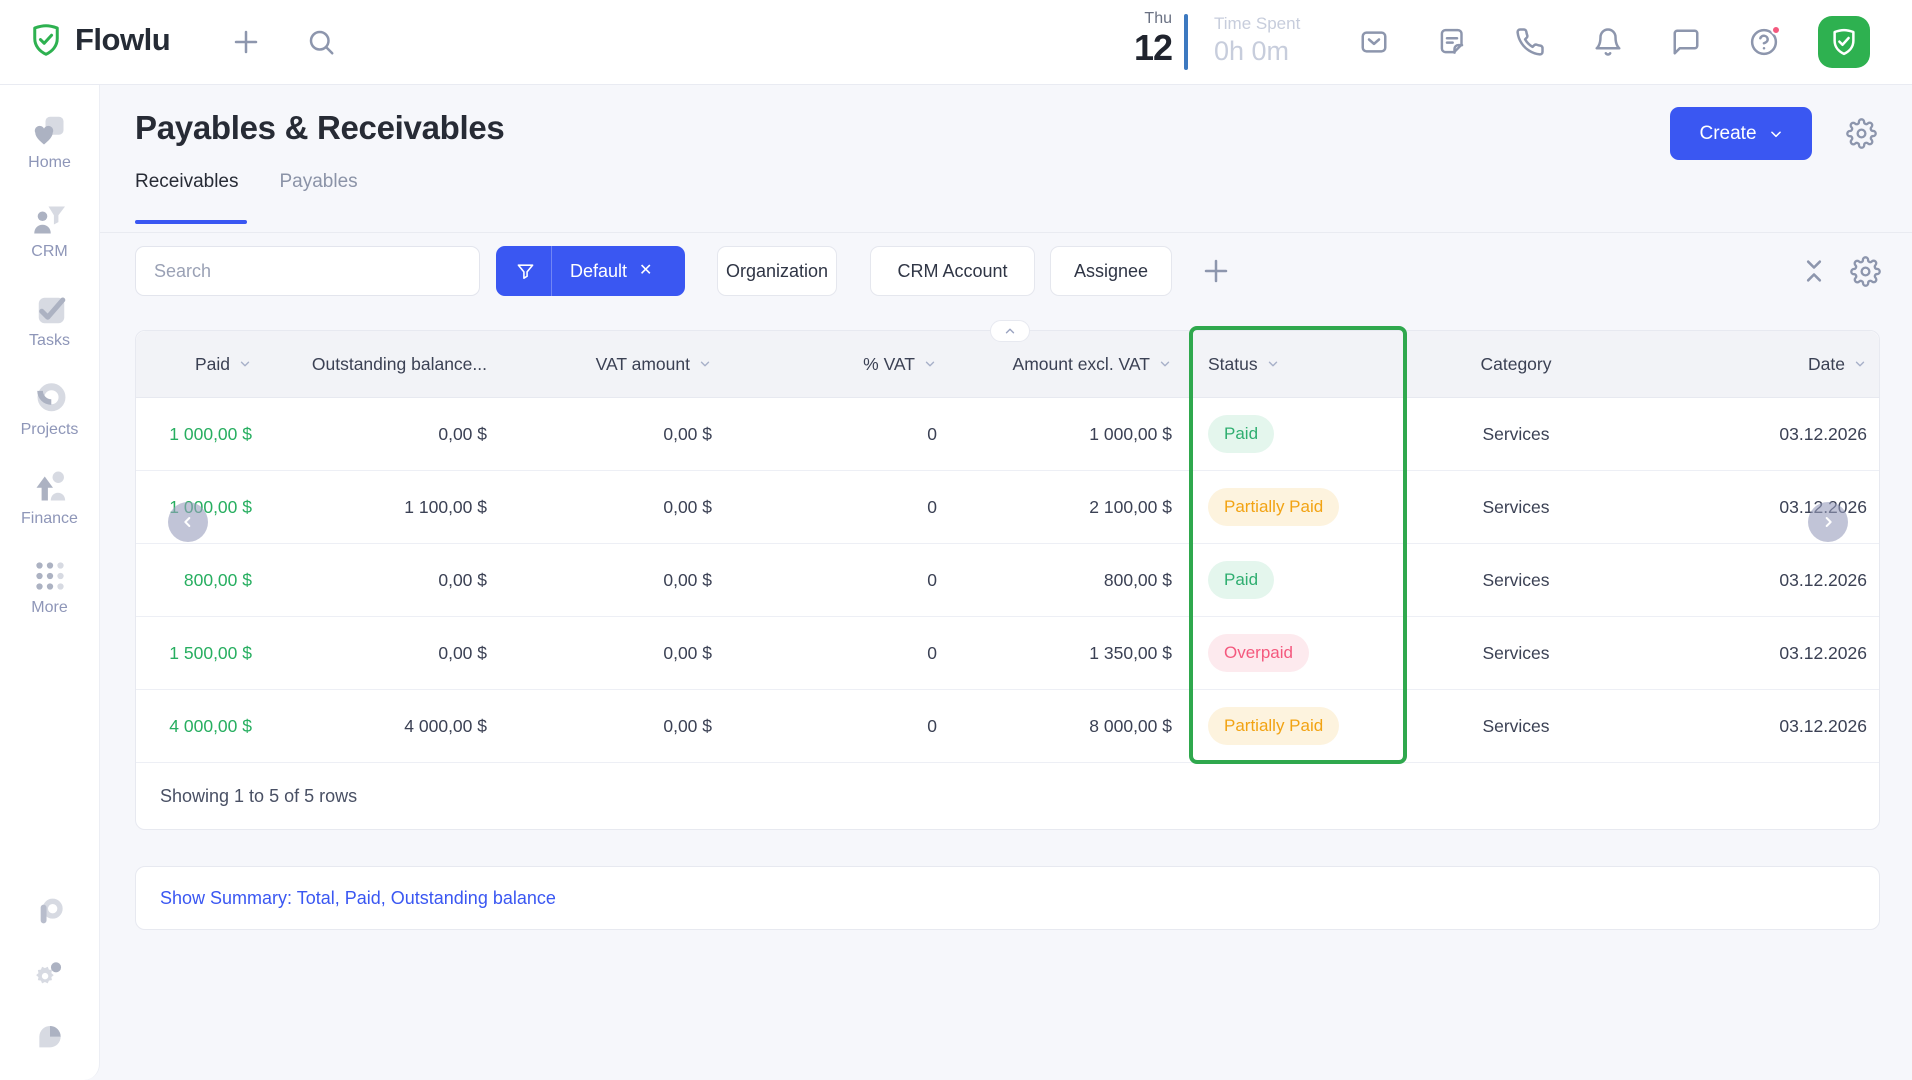 The height and width of the screenshot is (1080, 1912). What do you see at coordinates (307, 271) in the screenshot?
I see `search-input` at bounding box center [307, 271].